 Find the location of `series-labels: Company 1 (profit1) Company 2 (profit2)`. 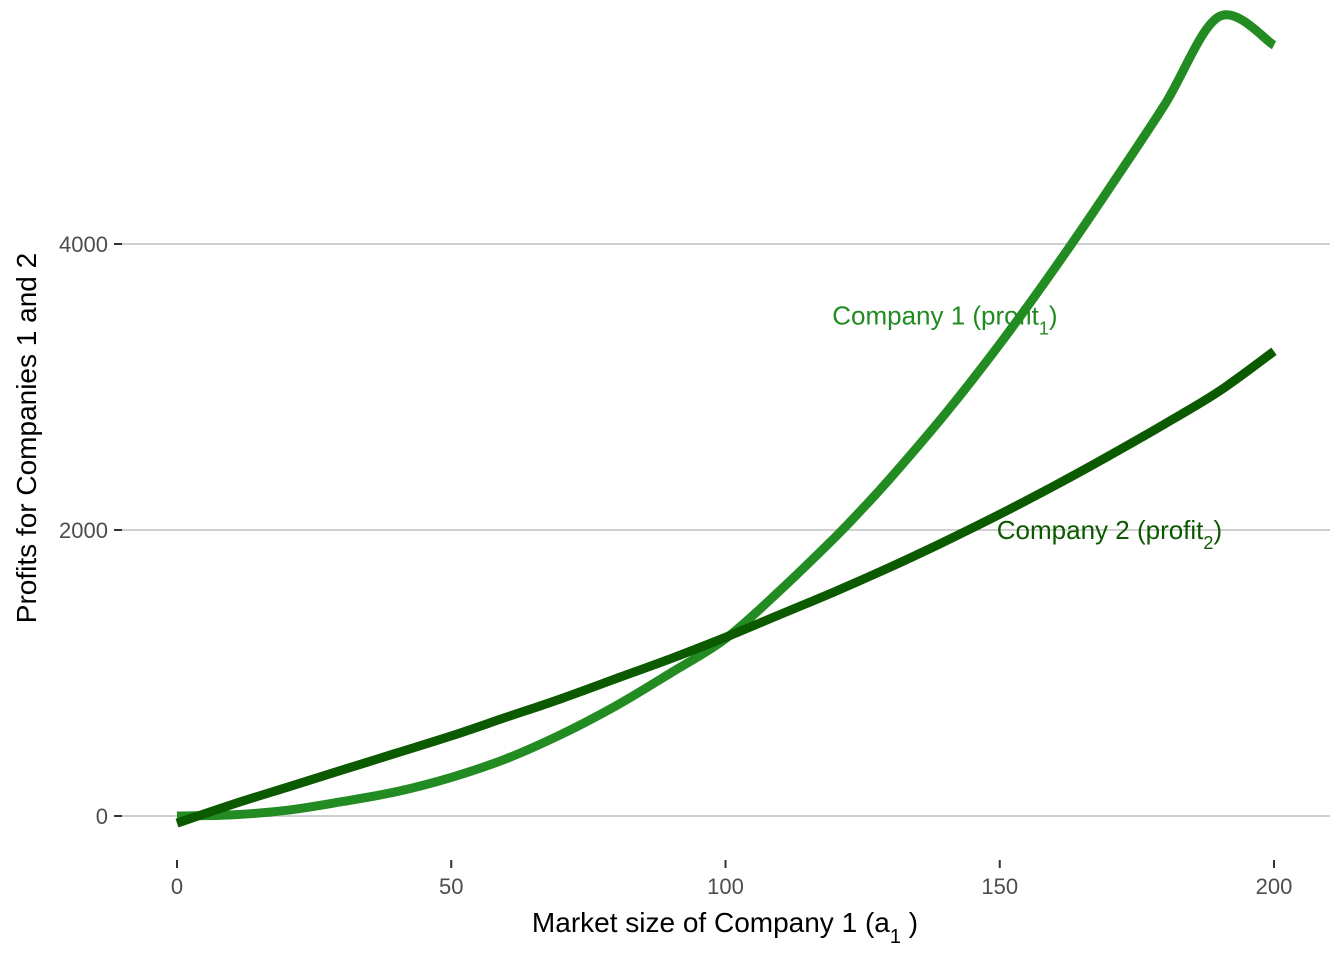

series-labels: Company 1 (profit1) Company 2 (profit2) is located at coordinates (1027, 427).